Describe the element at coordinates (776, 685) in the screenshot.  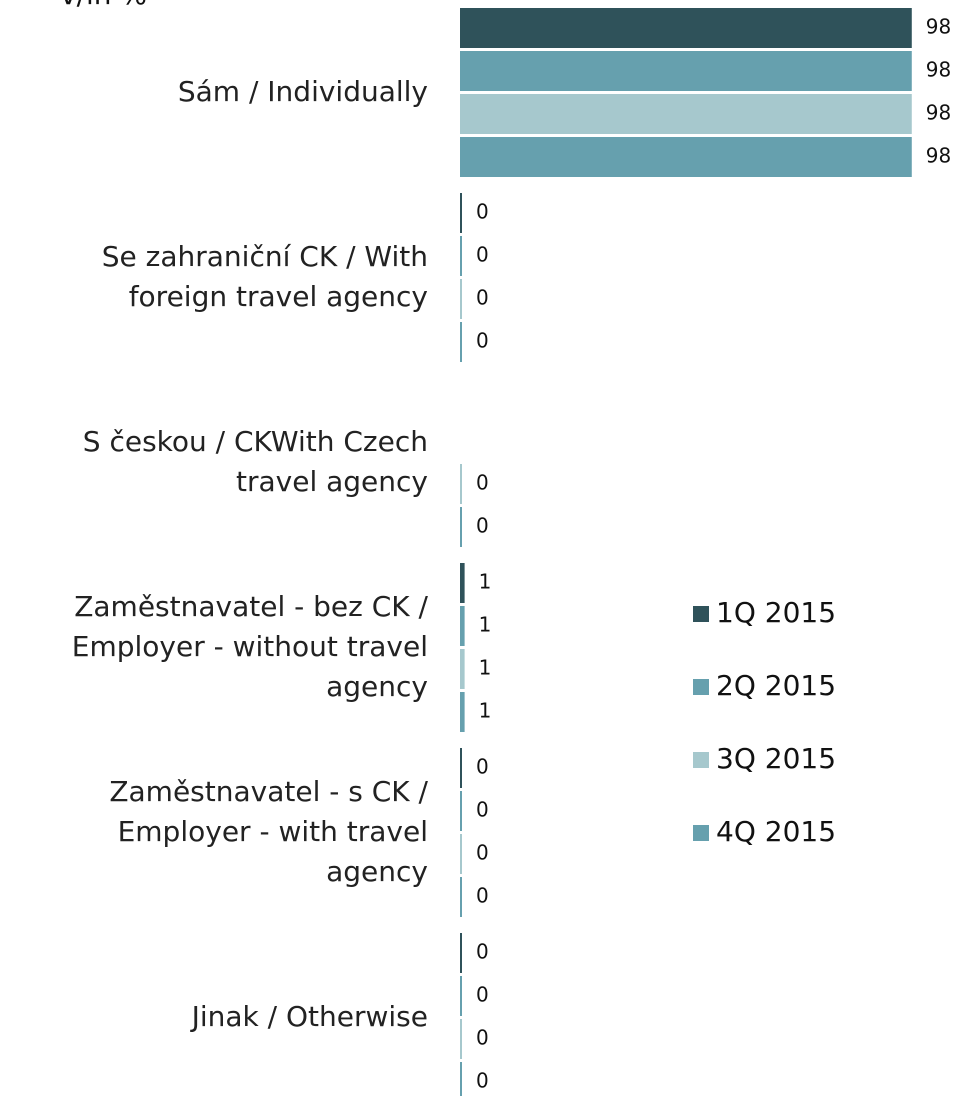
I see `legend-label: 2Q 2015` at that location.